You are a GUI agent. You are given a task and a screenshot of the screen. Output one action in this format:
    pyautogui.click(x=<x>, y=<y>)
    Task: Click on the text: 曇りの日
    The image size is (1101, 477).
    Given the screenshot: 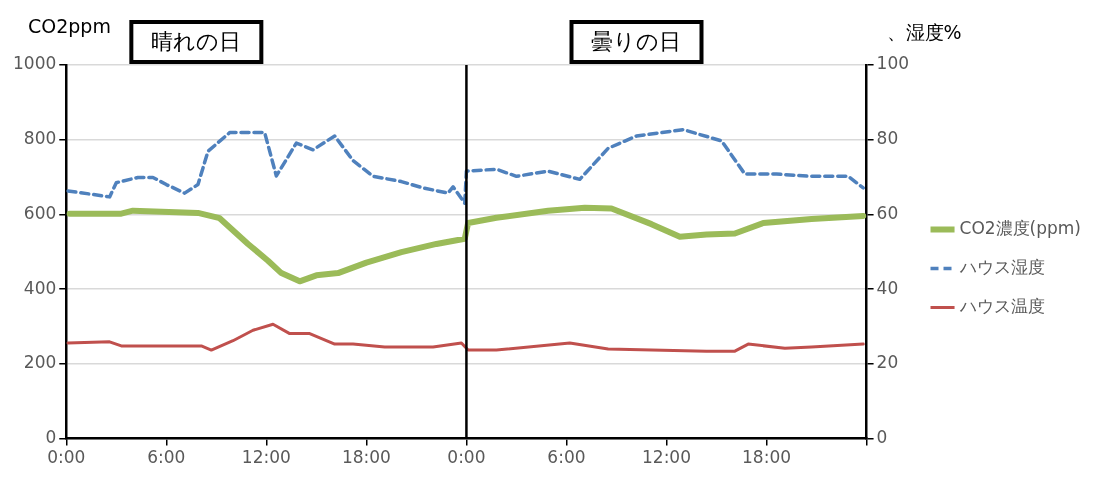 What is the action you would take?
    pyautogui.click(x=636, y=41)
    